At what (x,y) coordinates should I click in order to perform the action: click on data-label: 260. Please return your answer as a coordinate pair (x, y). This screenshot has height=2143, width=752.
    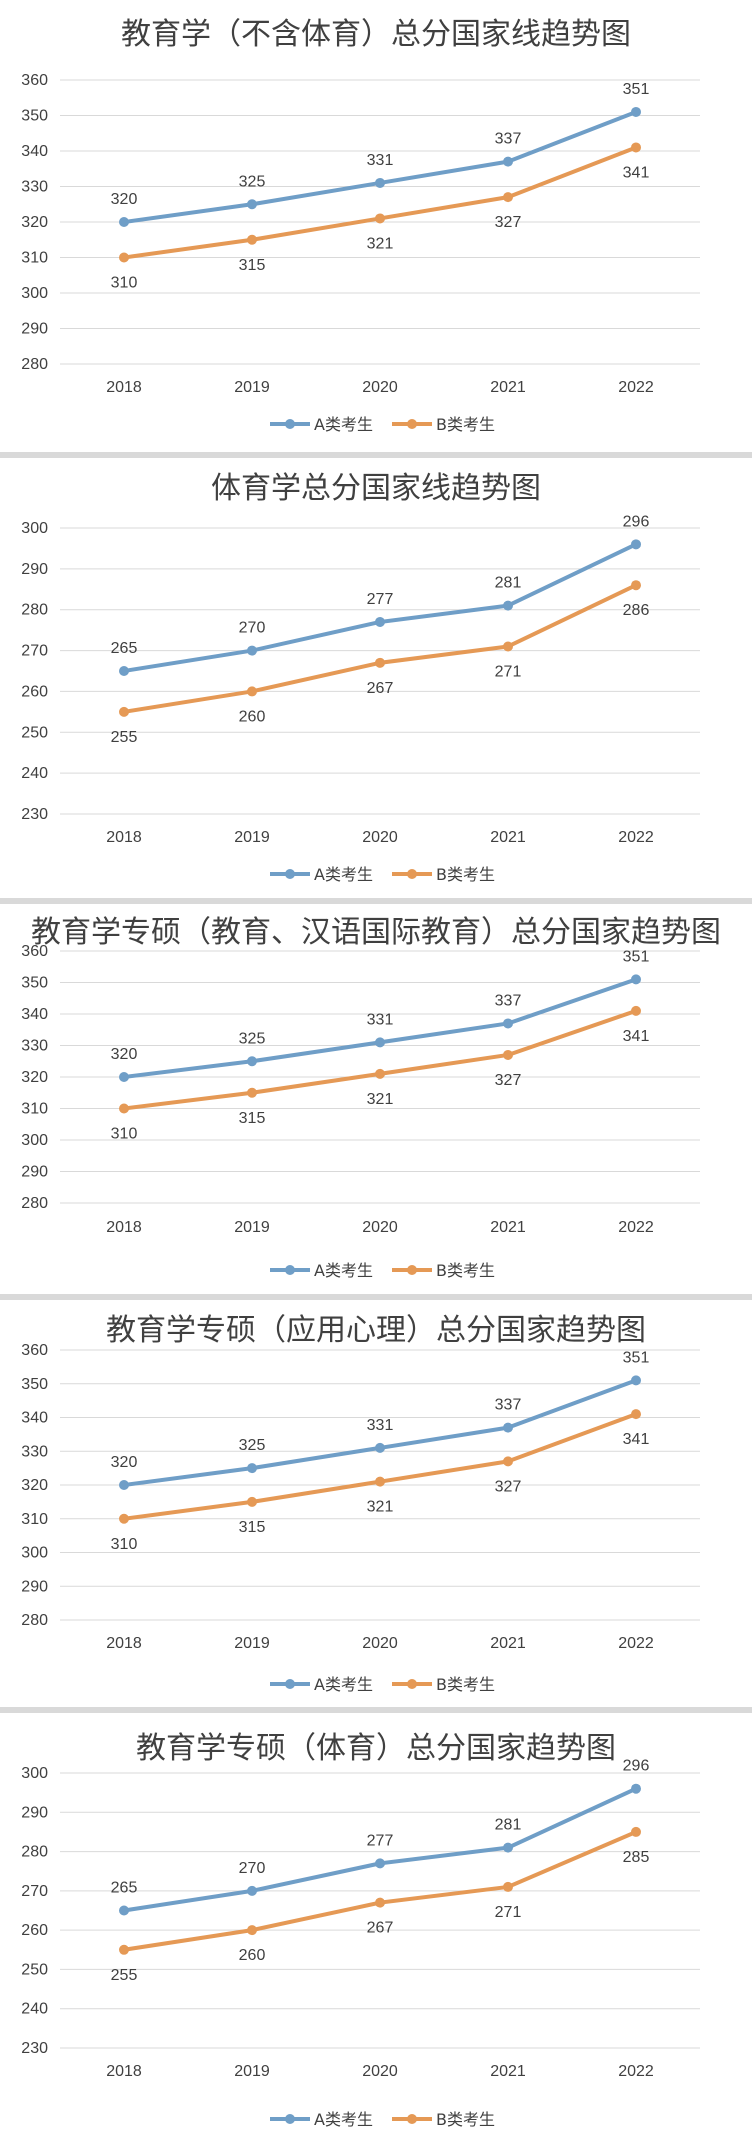
    Looking at the image, I should click on (252, 1955).